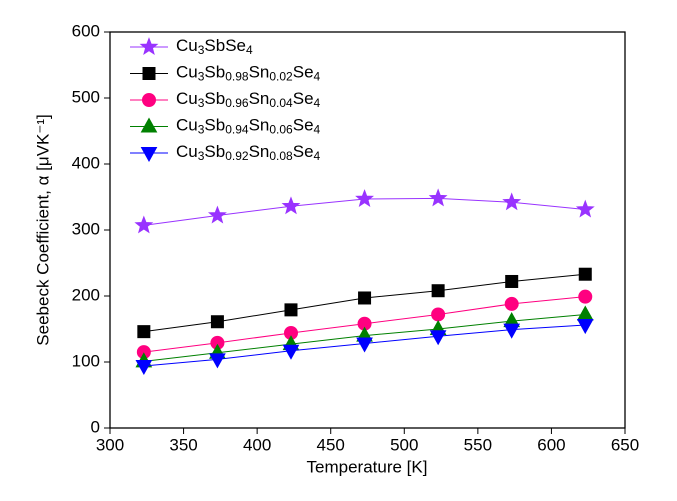 The image size is (677, 501). I want to click on x-tick-label: 650, so click(625, 444).